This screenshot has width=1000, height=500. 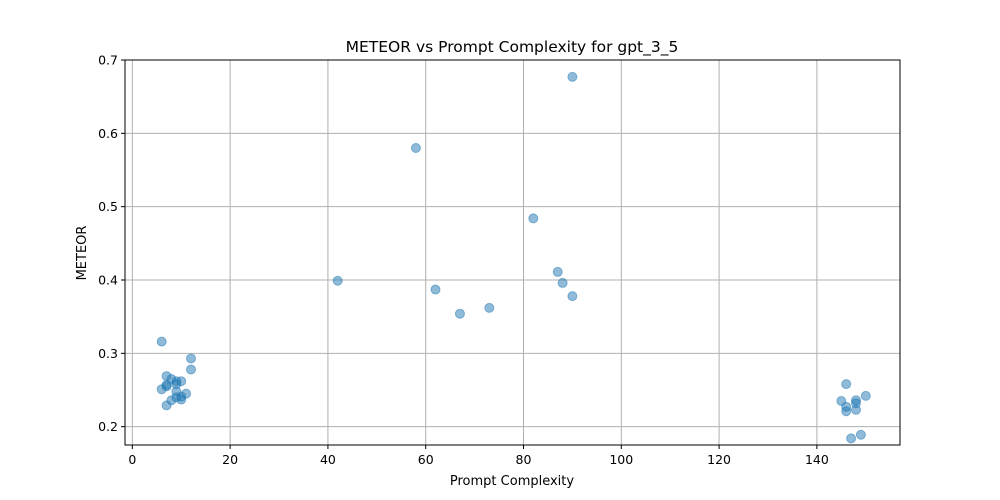 What do you see at coordinates (108, 133) in the screenshot?
I see `y-tick-label: 0.6` at bounding box center [108, 133].